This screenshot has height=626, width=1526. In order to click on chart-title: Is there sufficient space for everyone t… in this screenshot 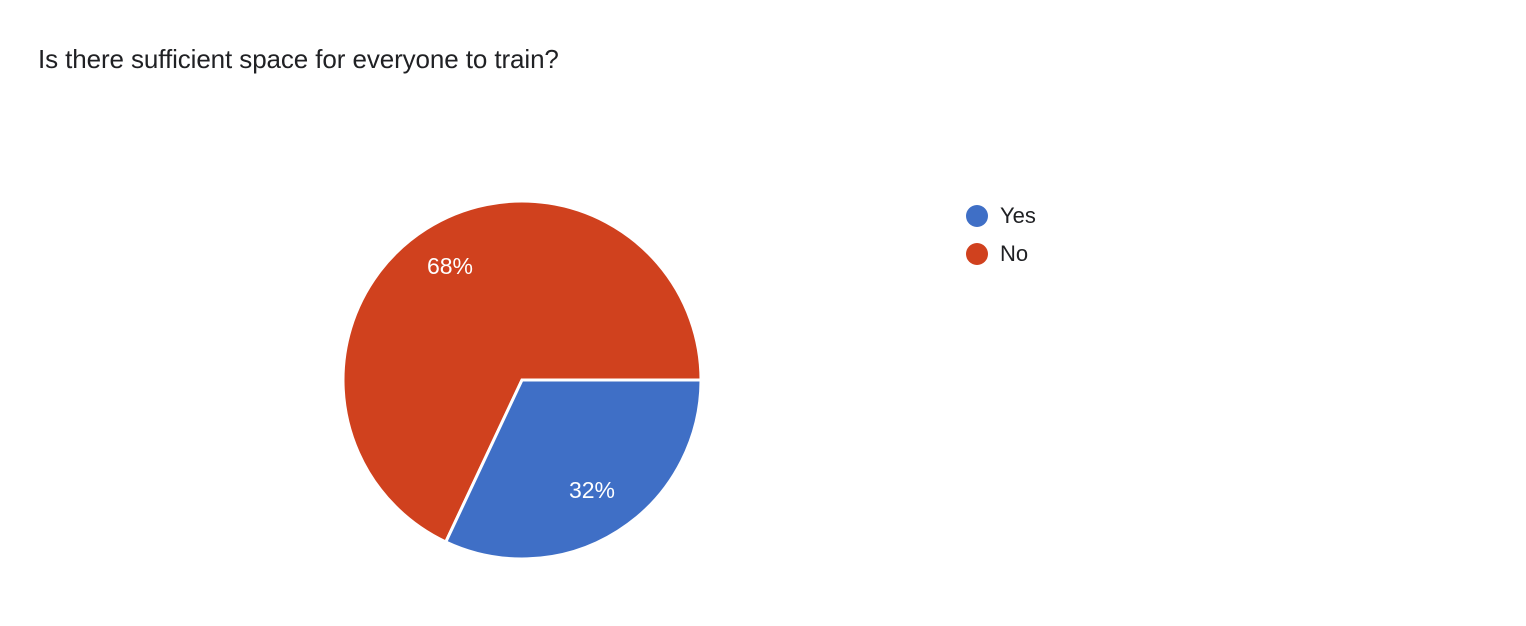, I will do `click(298, 59)`.